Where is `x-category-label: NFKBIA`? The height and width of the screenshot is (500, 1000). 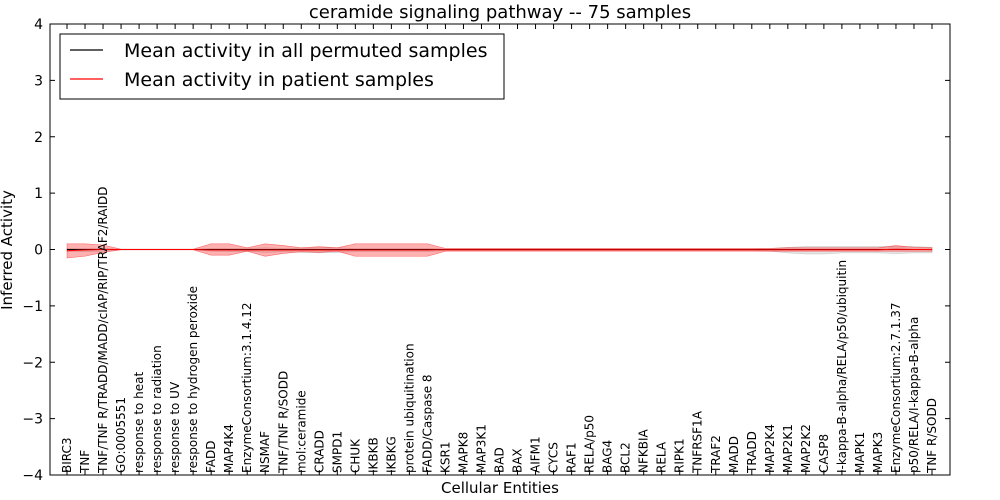 x-category-label: NFKBIA is located at coordinates (644, 450).